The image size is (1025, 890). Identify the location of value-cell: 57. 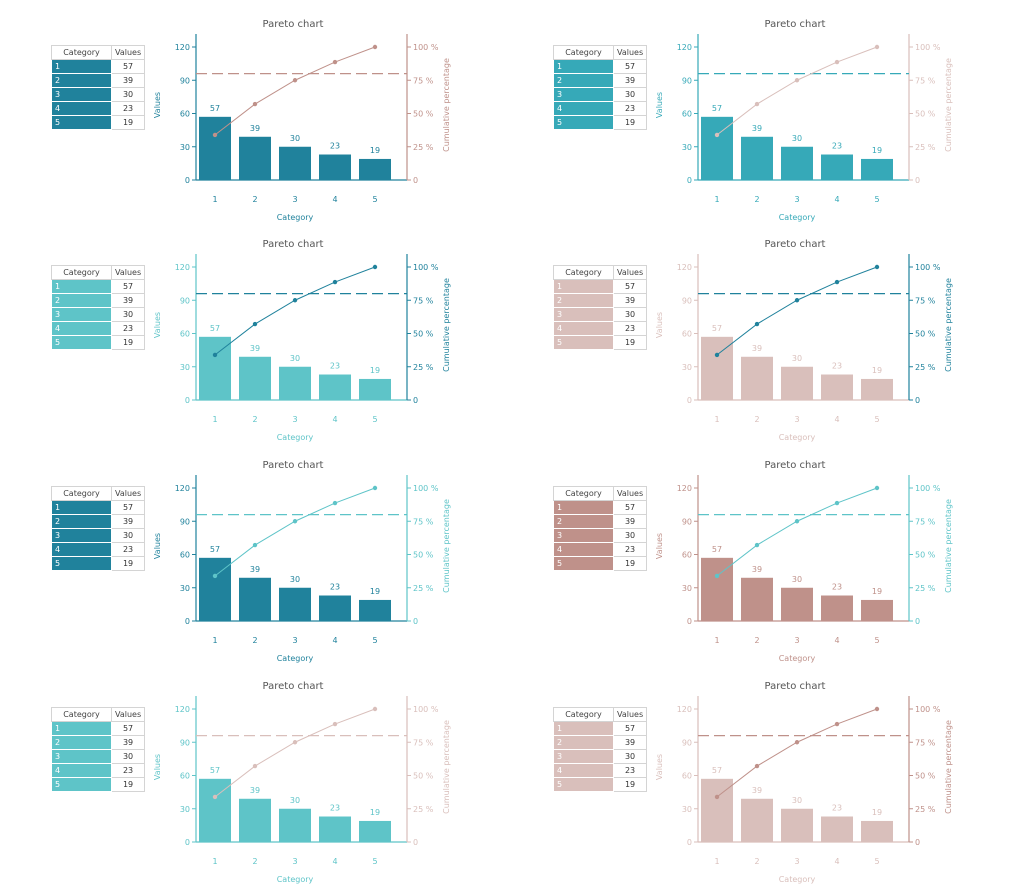
(630, 728).